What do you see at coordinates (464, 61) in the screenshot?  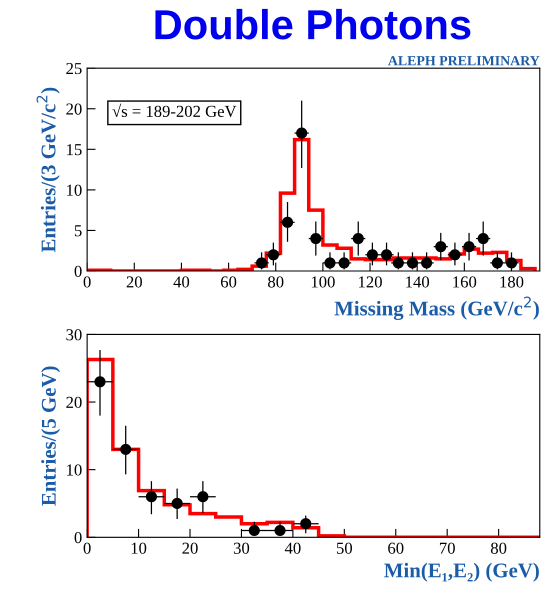 I see `text: ALEPH PRELIMINARY` at bounding box center [464, 61].